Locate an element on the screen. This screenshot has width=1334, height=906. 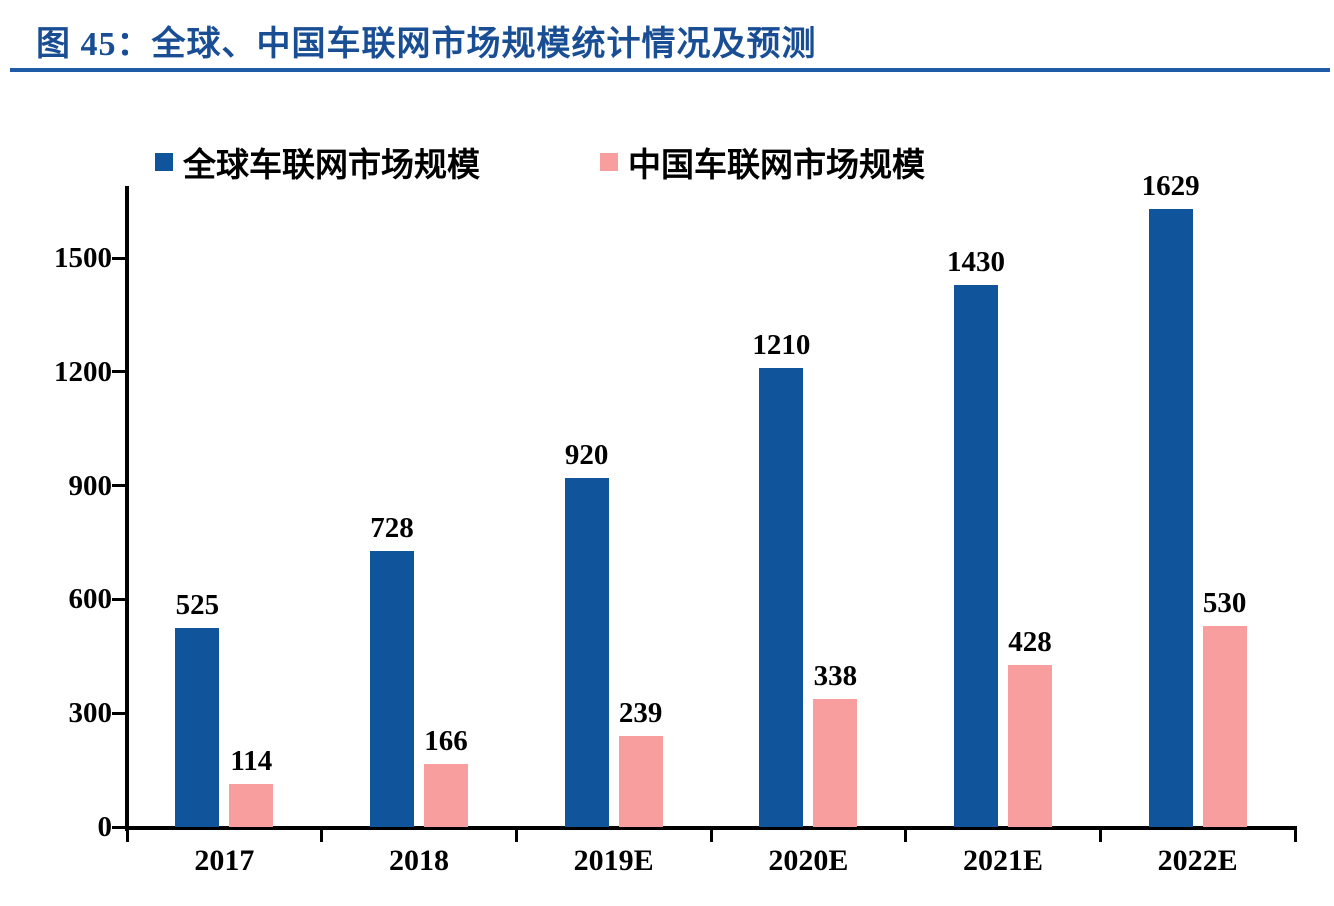
x-axis-tick-label: 2021E is located at coordinates (1002, 860).